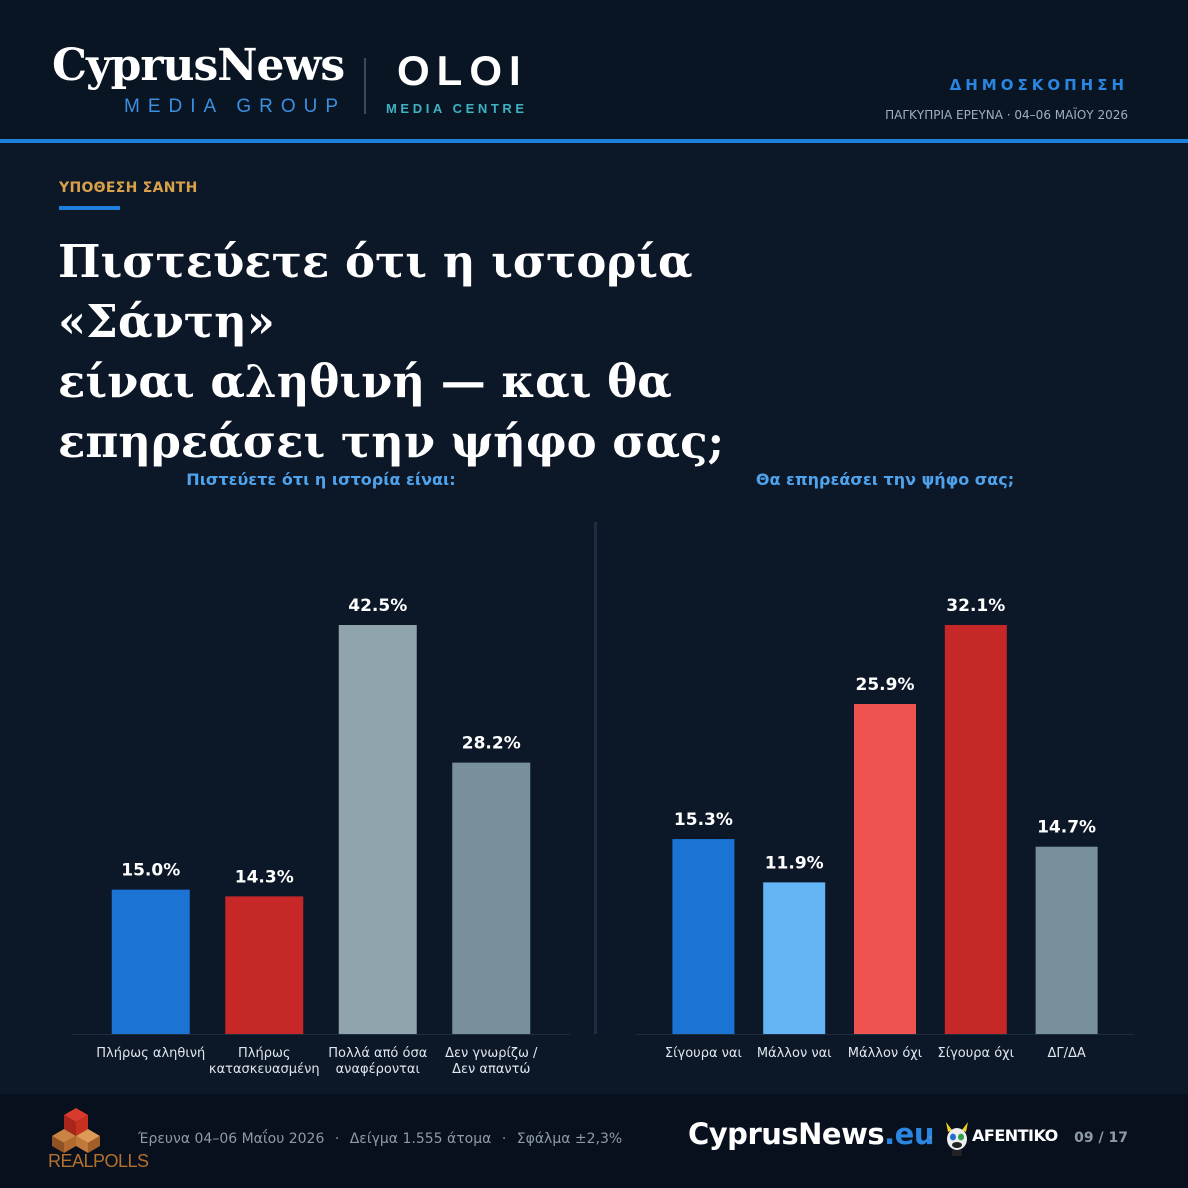  I want to click on chart-1-category-label-1: Πλήρως αληθινή, so click(150, 1053).